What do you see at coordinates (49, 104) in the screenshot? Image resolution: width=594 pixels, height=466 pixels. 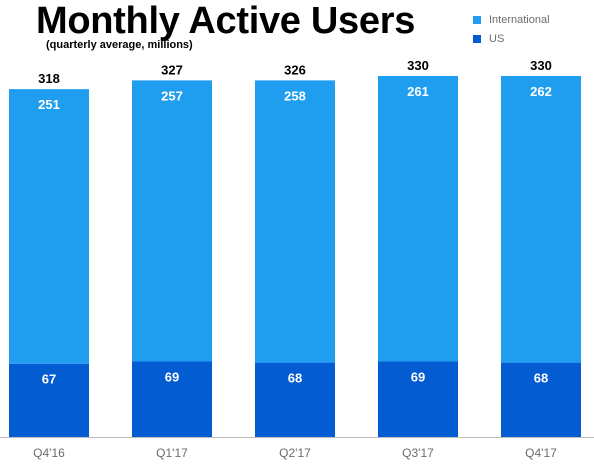 I see `data-label-international: 251` at bounding box center [49, 104].